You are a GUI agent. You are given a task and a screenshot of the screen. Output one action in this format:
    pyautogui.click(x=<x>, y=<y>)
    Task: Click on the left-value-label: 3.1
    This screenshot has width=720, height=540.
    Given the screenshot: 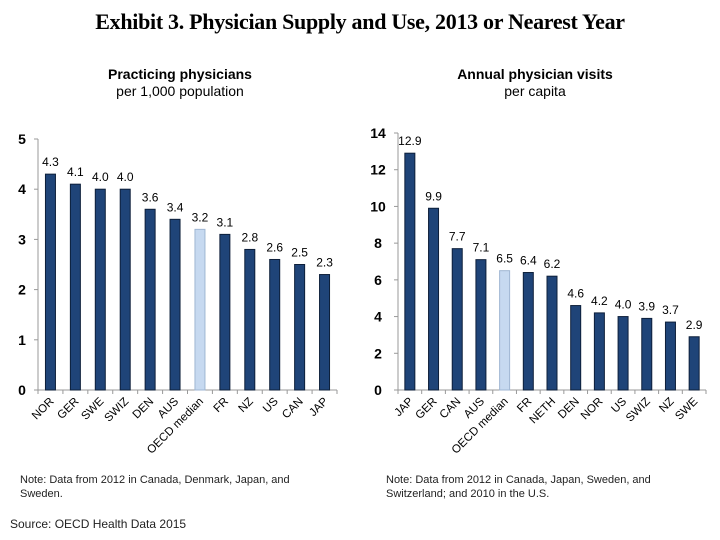 What is the action you would take?
    pyautogui.click(x=225, y=222)
    